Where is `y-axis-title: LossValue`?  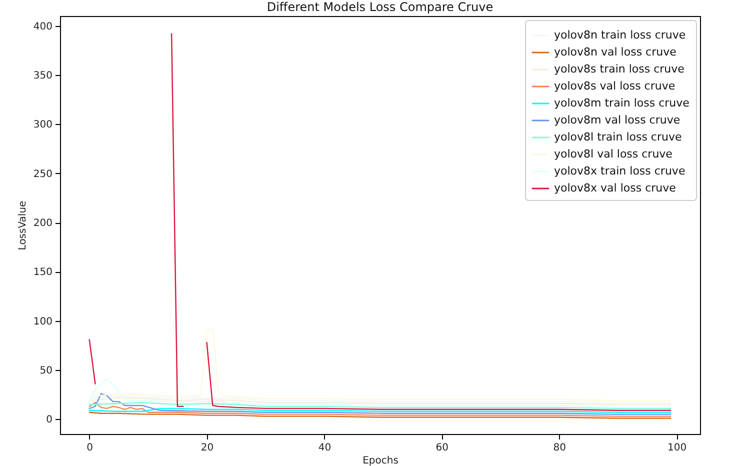
y-axis-title: LossValue is located at coordinates (22, 225).